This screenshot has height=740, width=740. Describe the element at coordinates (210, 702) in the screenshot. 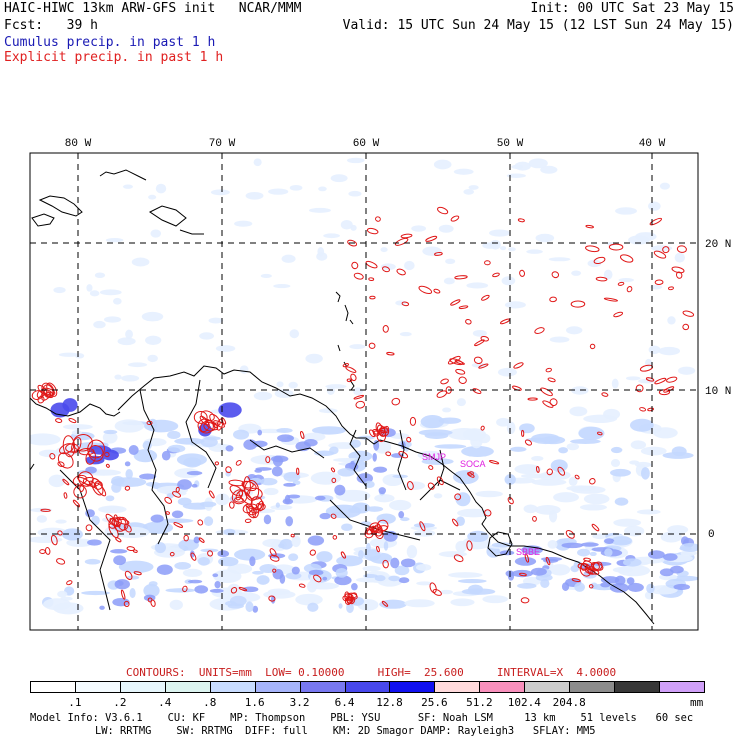

I see `colorbar-label: .8` at that location.